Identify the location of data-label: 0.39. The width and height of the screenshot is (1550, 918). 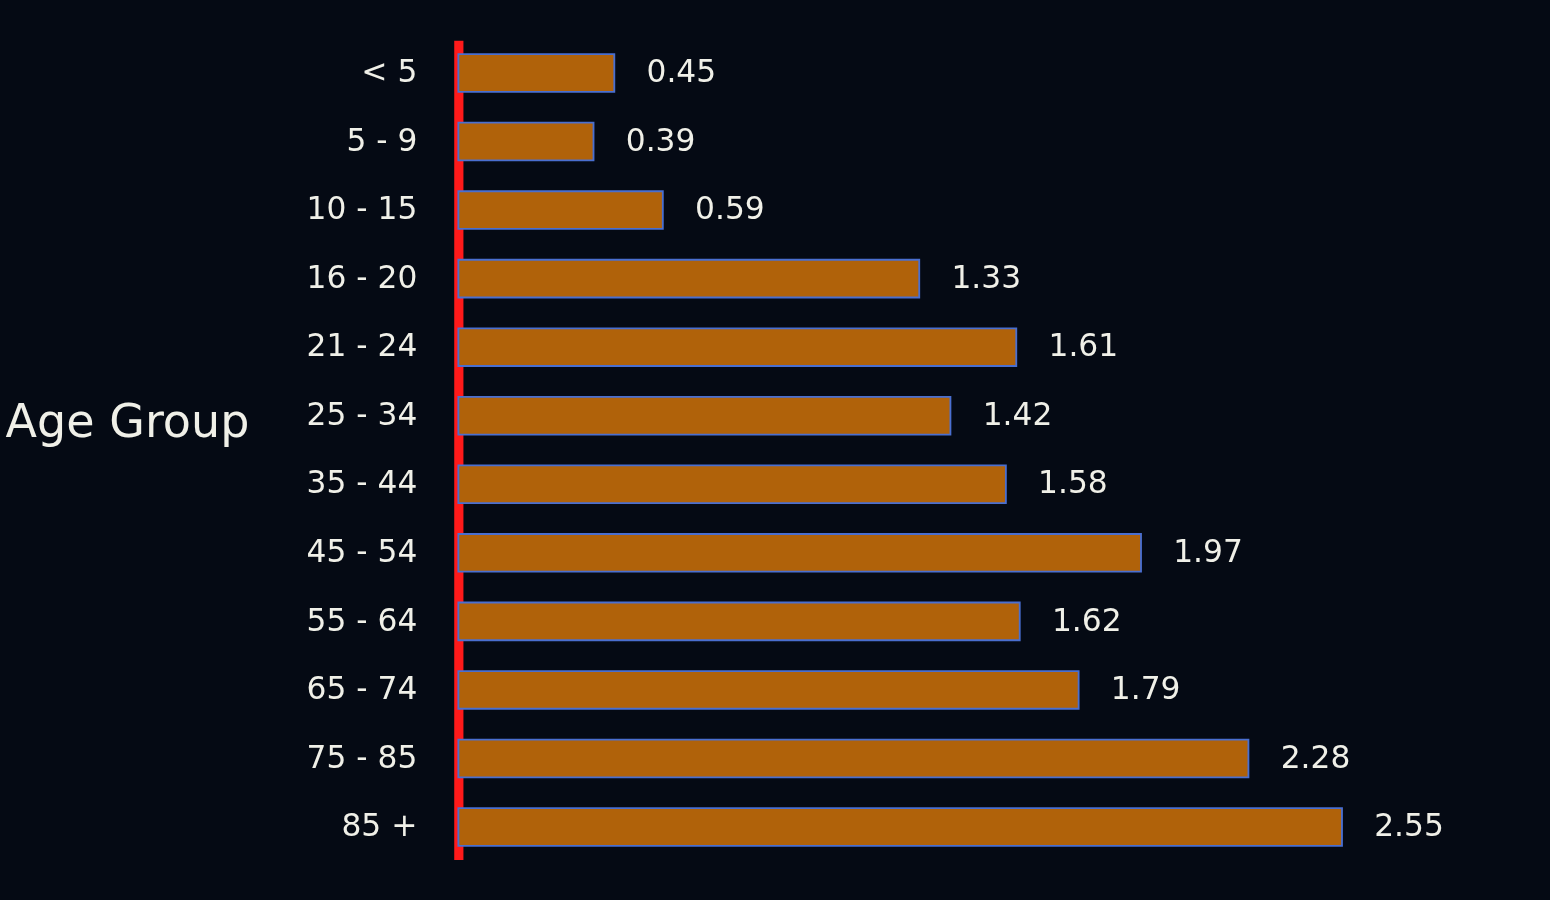
(660, 139).